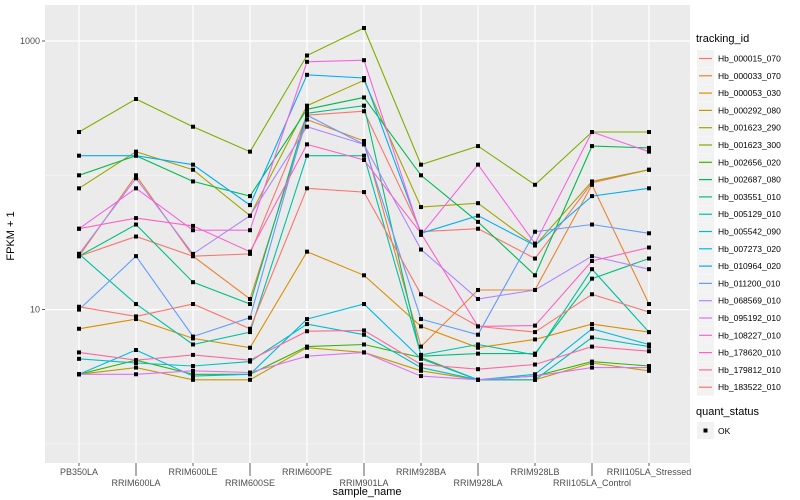 Image resolution: width=800 pixels, height=500 pixels. What do you see at coordinates (649, 472) in the screenshot?
I see `x-tick-label: RRII105LA_Stressed` at bounding box center [649, 472].